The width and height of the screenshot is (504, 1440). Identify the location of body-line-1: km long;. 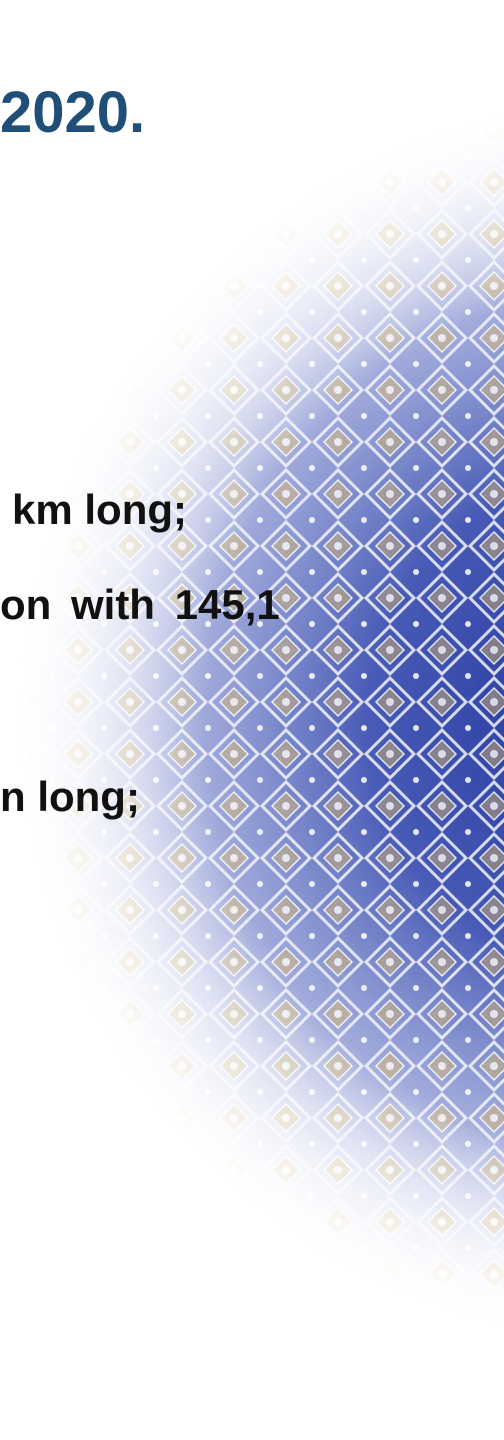
(99, 509).